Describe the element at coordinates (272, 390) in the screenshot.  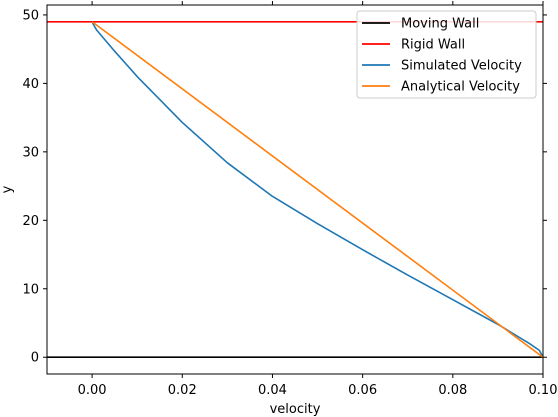
I see `x-tick-label: 0.04` at that location.